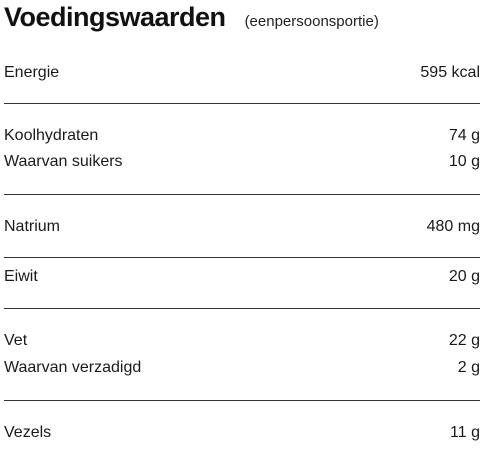  What do you see at coordinates (242, 368) in the screenshot?
I see `nutrition-row-verzadigd: Waarvan verzadigd 2 g` at bounding box center [242, 368].